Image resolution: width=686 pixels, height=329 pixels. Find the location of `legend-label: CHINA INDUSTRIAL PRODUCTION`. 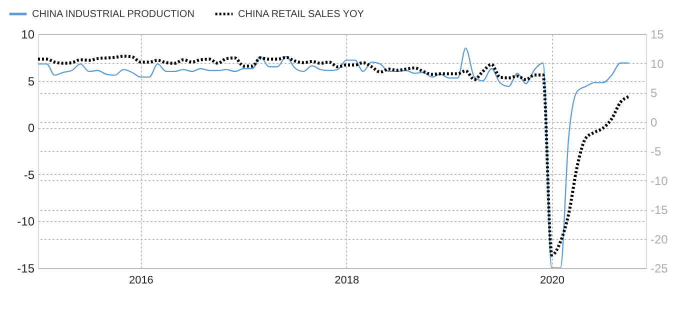

legend-label: CHINA INDUSTRIAL PRODUCTION is located at coordinates (113, 14).